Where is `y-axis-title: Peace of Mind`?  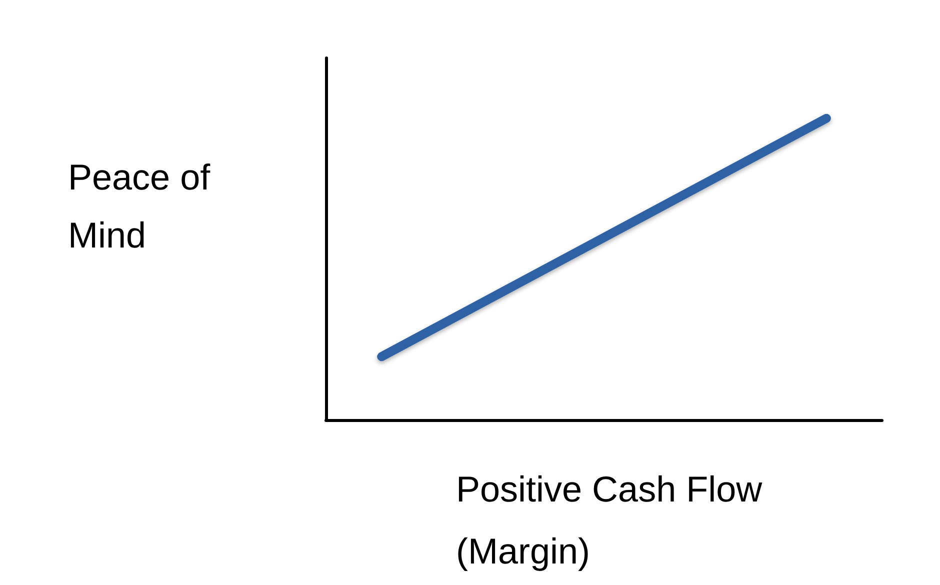
y-axis-title: Peace of Mind is located at coordinates (140, 206).